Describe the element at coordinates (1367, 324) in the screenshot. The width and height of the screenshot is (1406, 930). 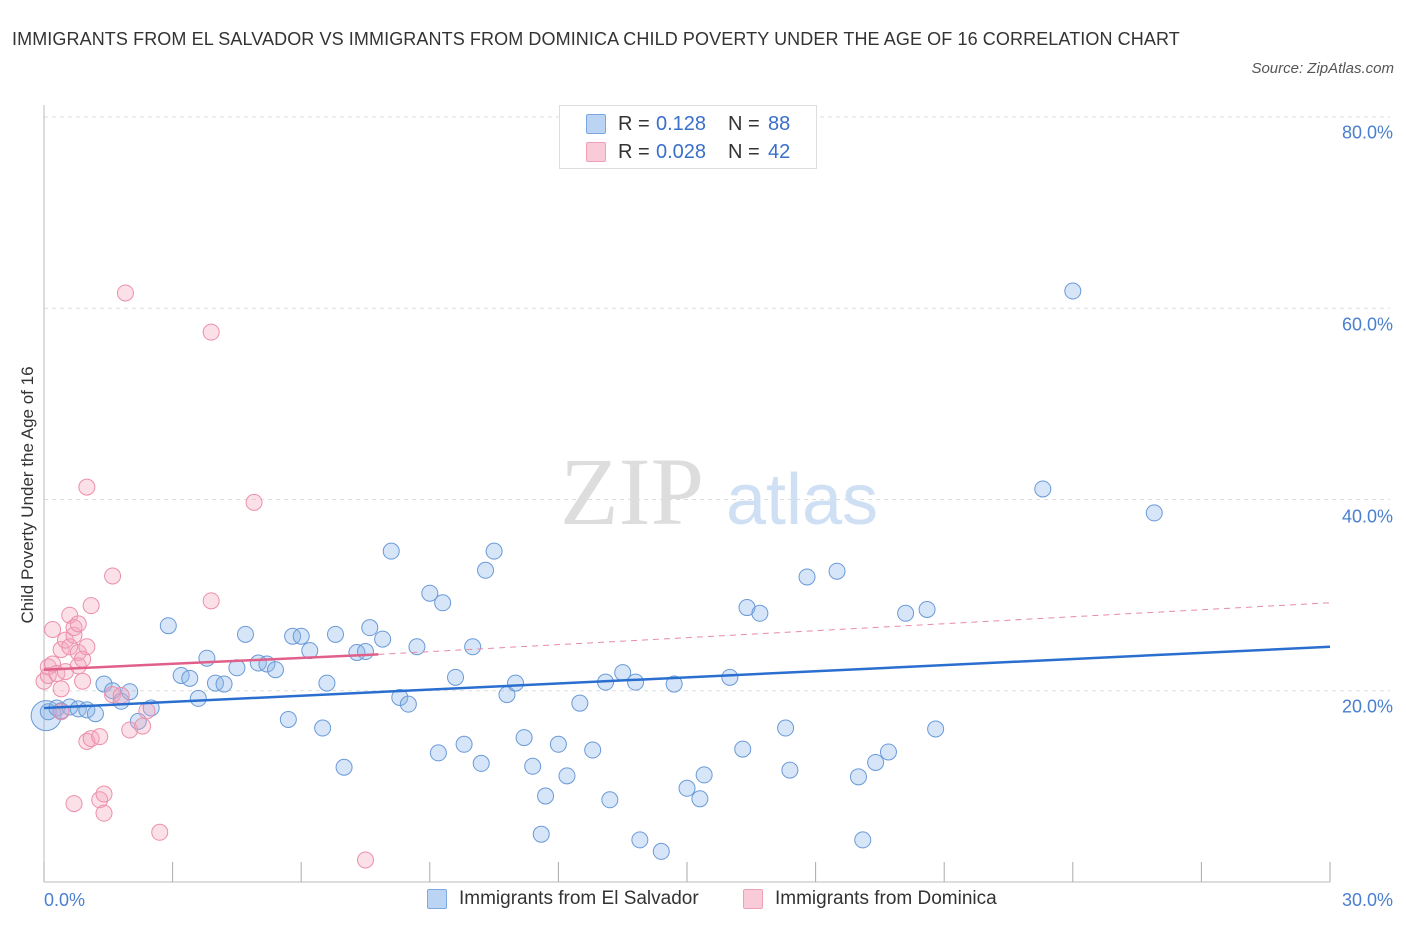
I see `y-tick-label: 60.0%` at that location.